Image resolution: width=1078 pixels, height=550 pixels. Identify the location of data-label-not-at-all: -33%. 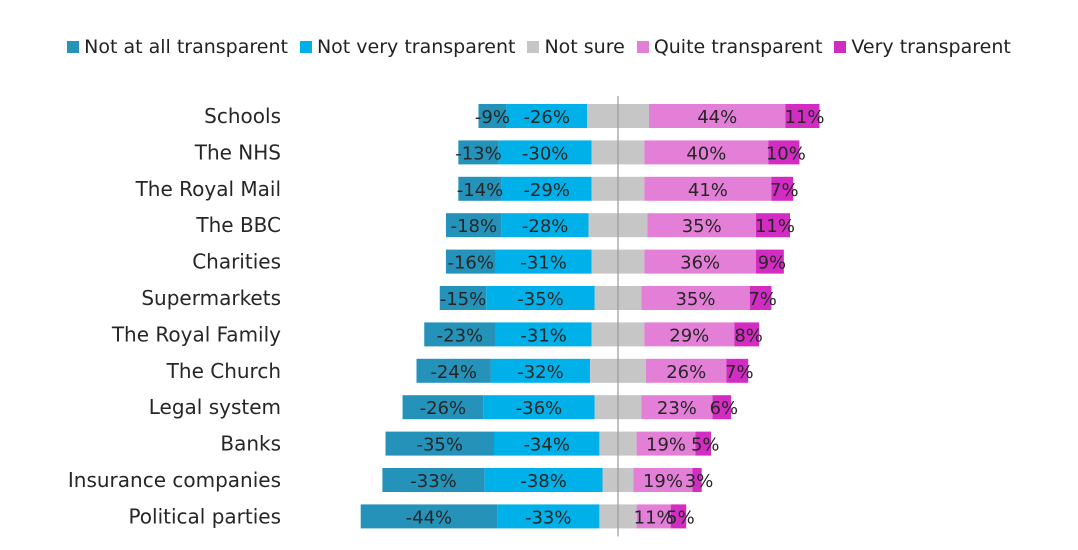
(433, 481).